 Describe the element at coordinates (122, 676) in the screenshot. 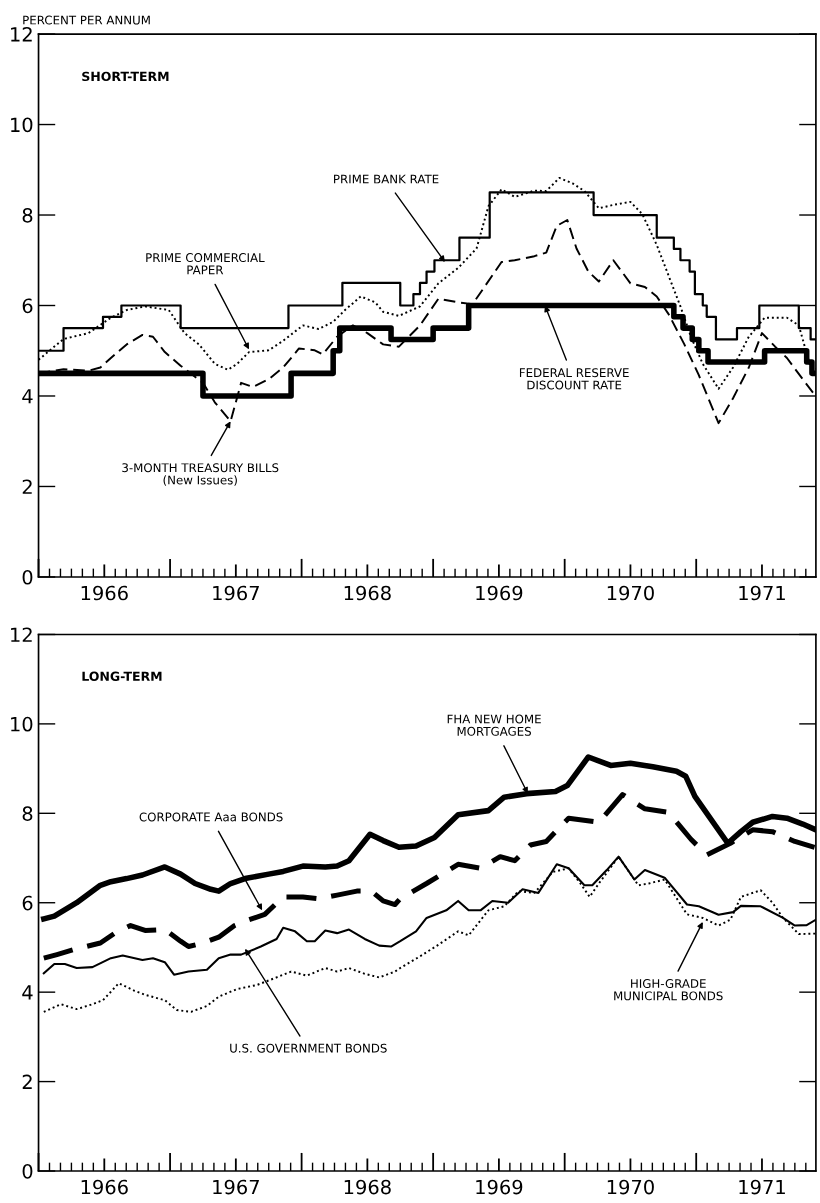

I see `text: LONG-TERM` at that location.